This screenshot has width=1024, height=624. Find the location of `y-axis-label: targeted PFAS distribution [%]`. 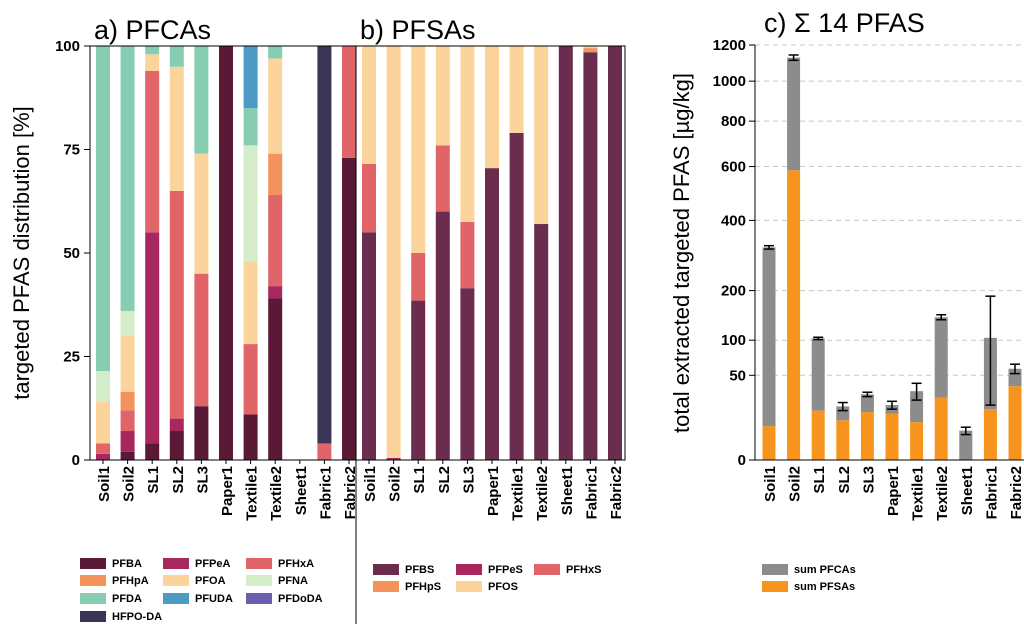

y-axis-label: targeted PFAS distribution [%] is located at coordinates (21, 253).